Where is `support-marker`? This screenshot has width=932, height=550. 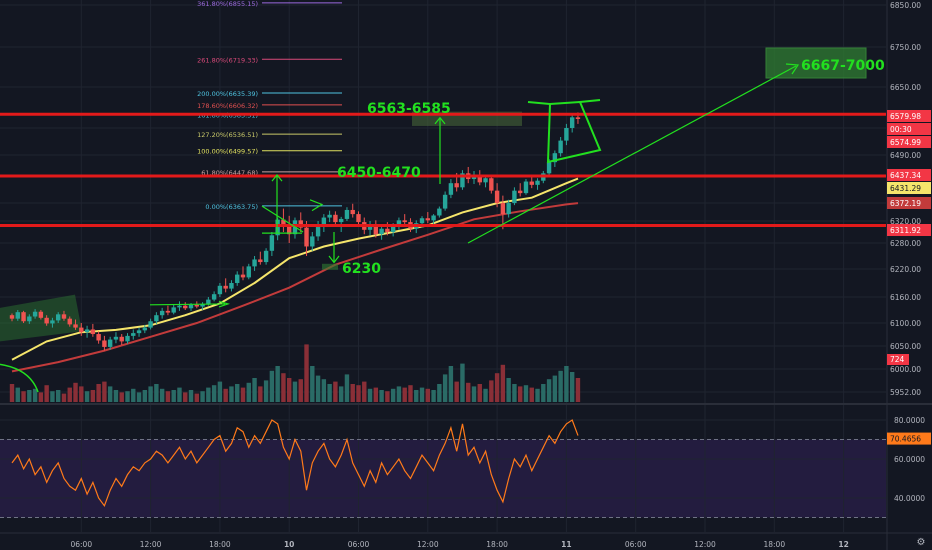 support-marker is located at coordinates (330, 266).